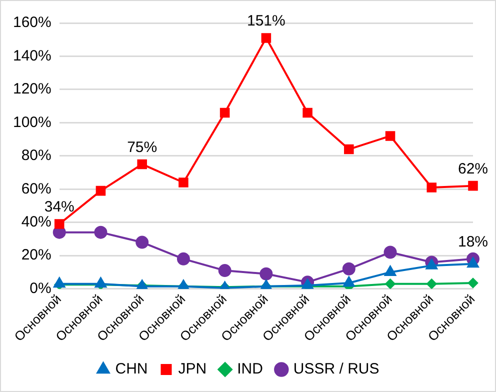 The image size is (496, 392). I want to click on y-tick-label: 40%, so click(36, 222).